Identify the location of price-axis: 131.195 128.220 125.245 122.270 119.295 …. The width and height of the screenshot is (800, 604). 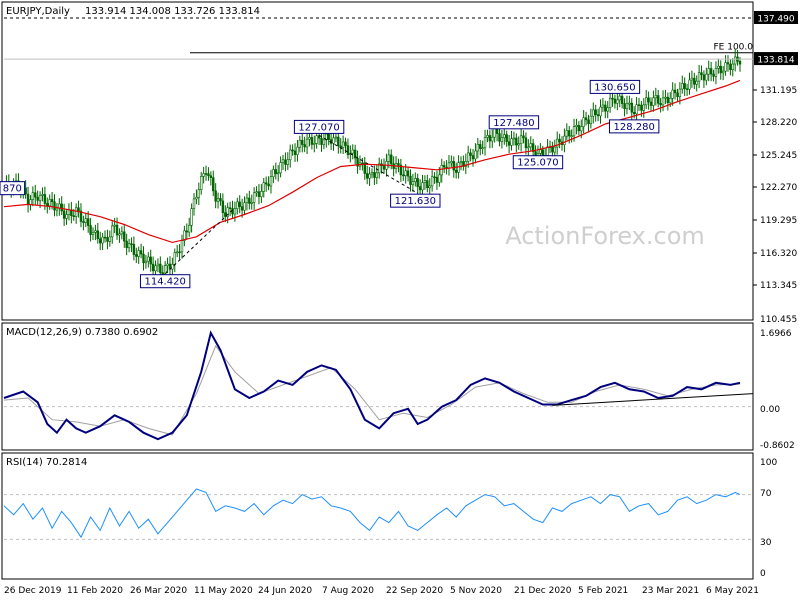
(775, 205).